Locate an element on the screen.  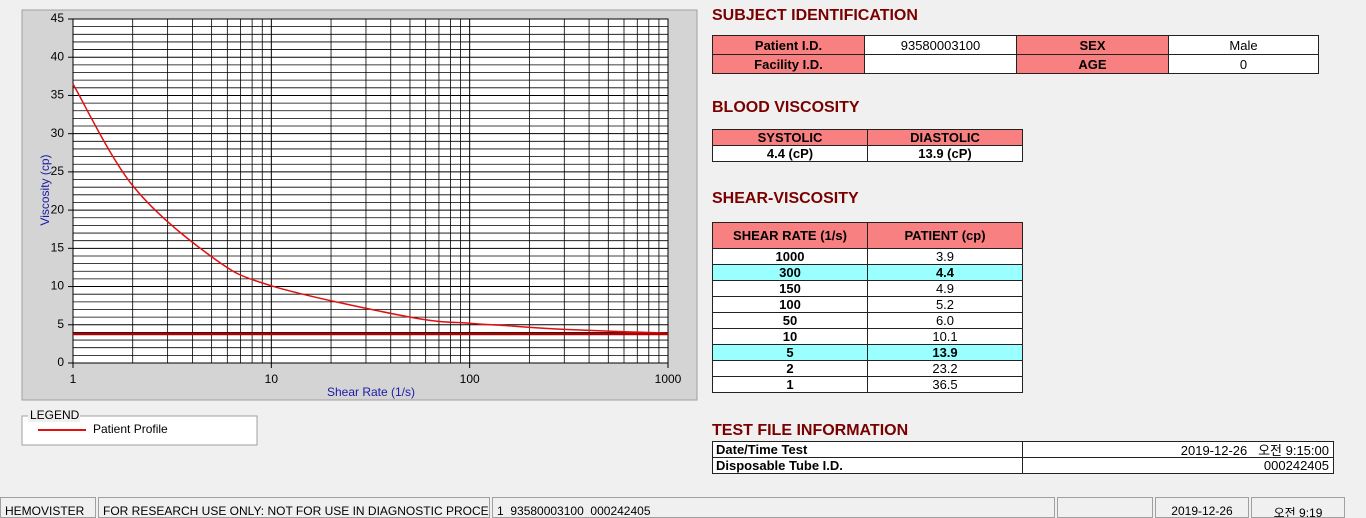
x-tick-label: 1000 is located at coordinates (668, 379).